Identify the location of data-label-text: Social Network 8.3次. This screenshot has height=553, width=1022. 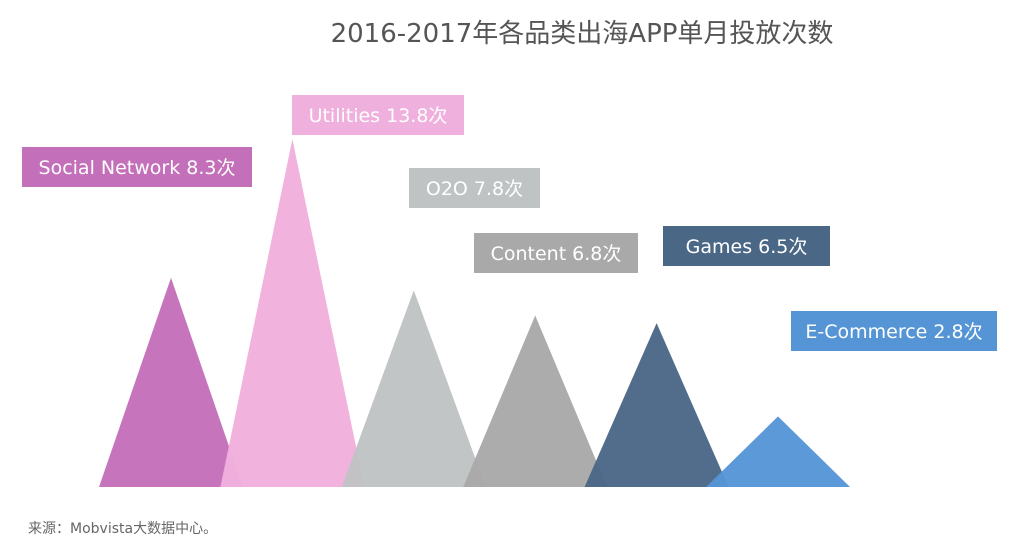
(137, 168).